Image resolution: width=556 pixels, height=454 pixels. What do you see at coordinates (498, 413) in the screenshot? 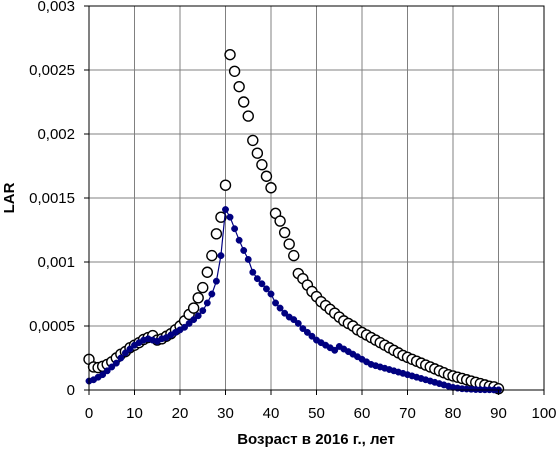
I see `x-tick-label: 90` at bounding box center [498, 413].